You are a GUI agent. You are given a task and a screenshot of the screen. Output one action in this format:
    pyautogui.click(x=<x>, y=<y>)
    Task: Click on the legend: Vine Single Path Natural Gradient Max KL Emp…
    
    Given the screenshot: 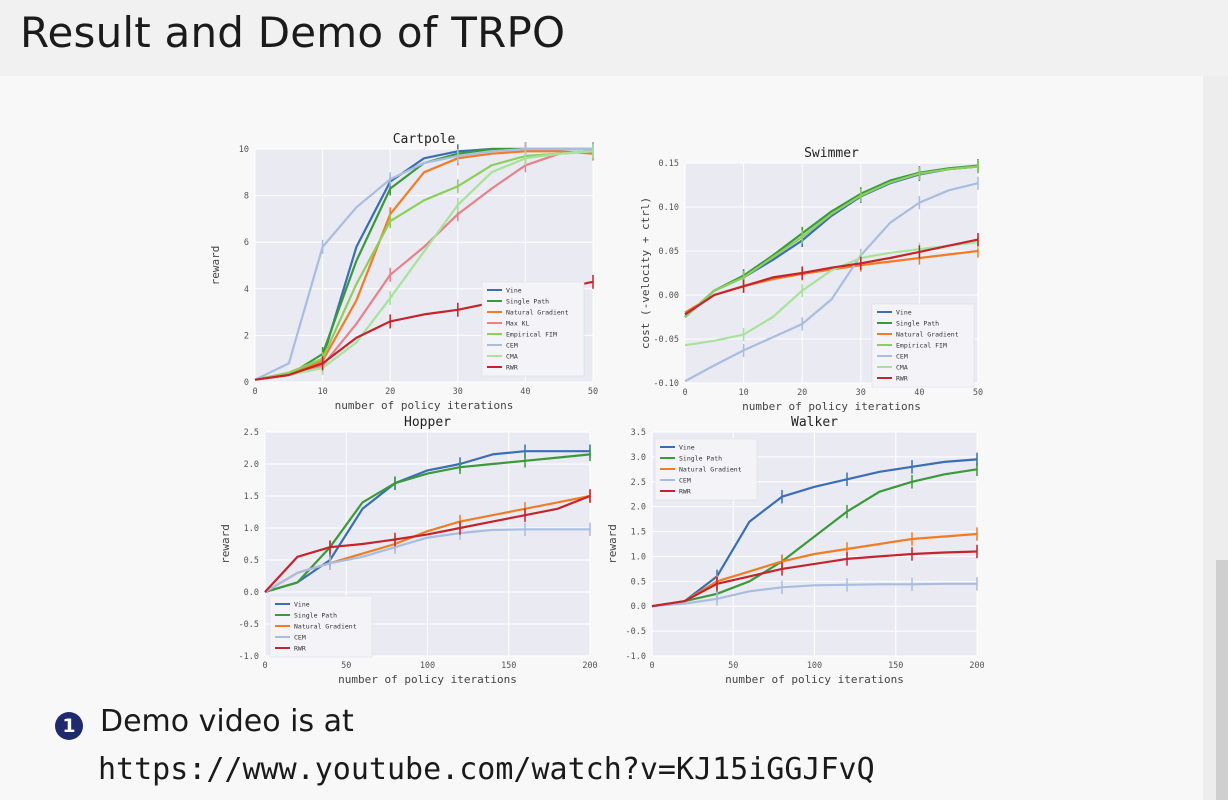 What is the action you would take?
    pyautogui.click(x=533, y=329)
    